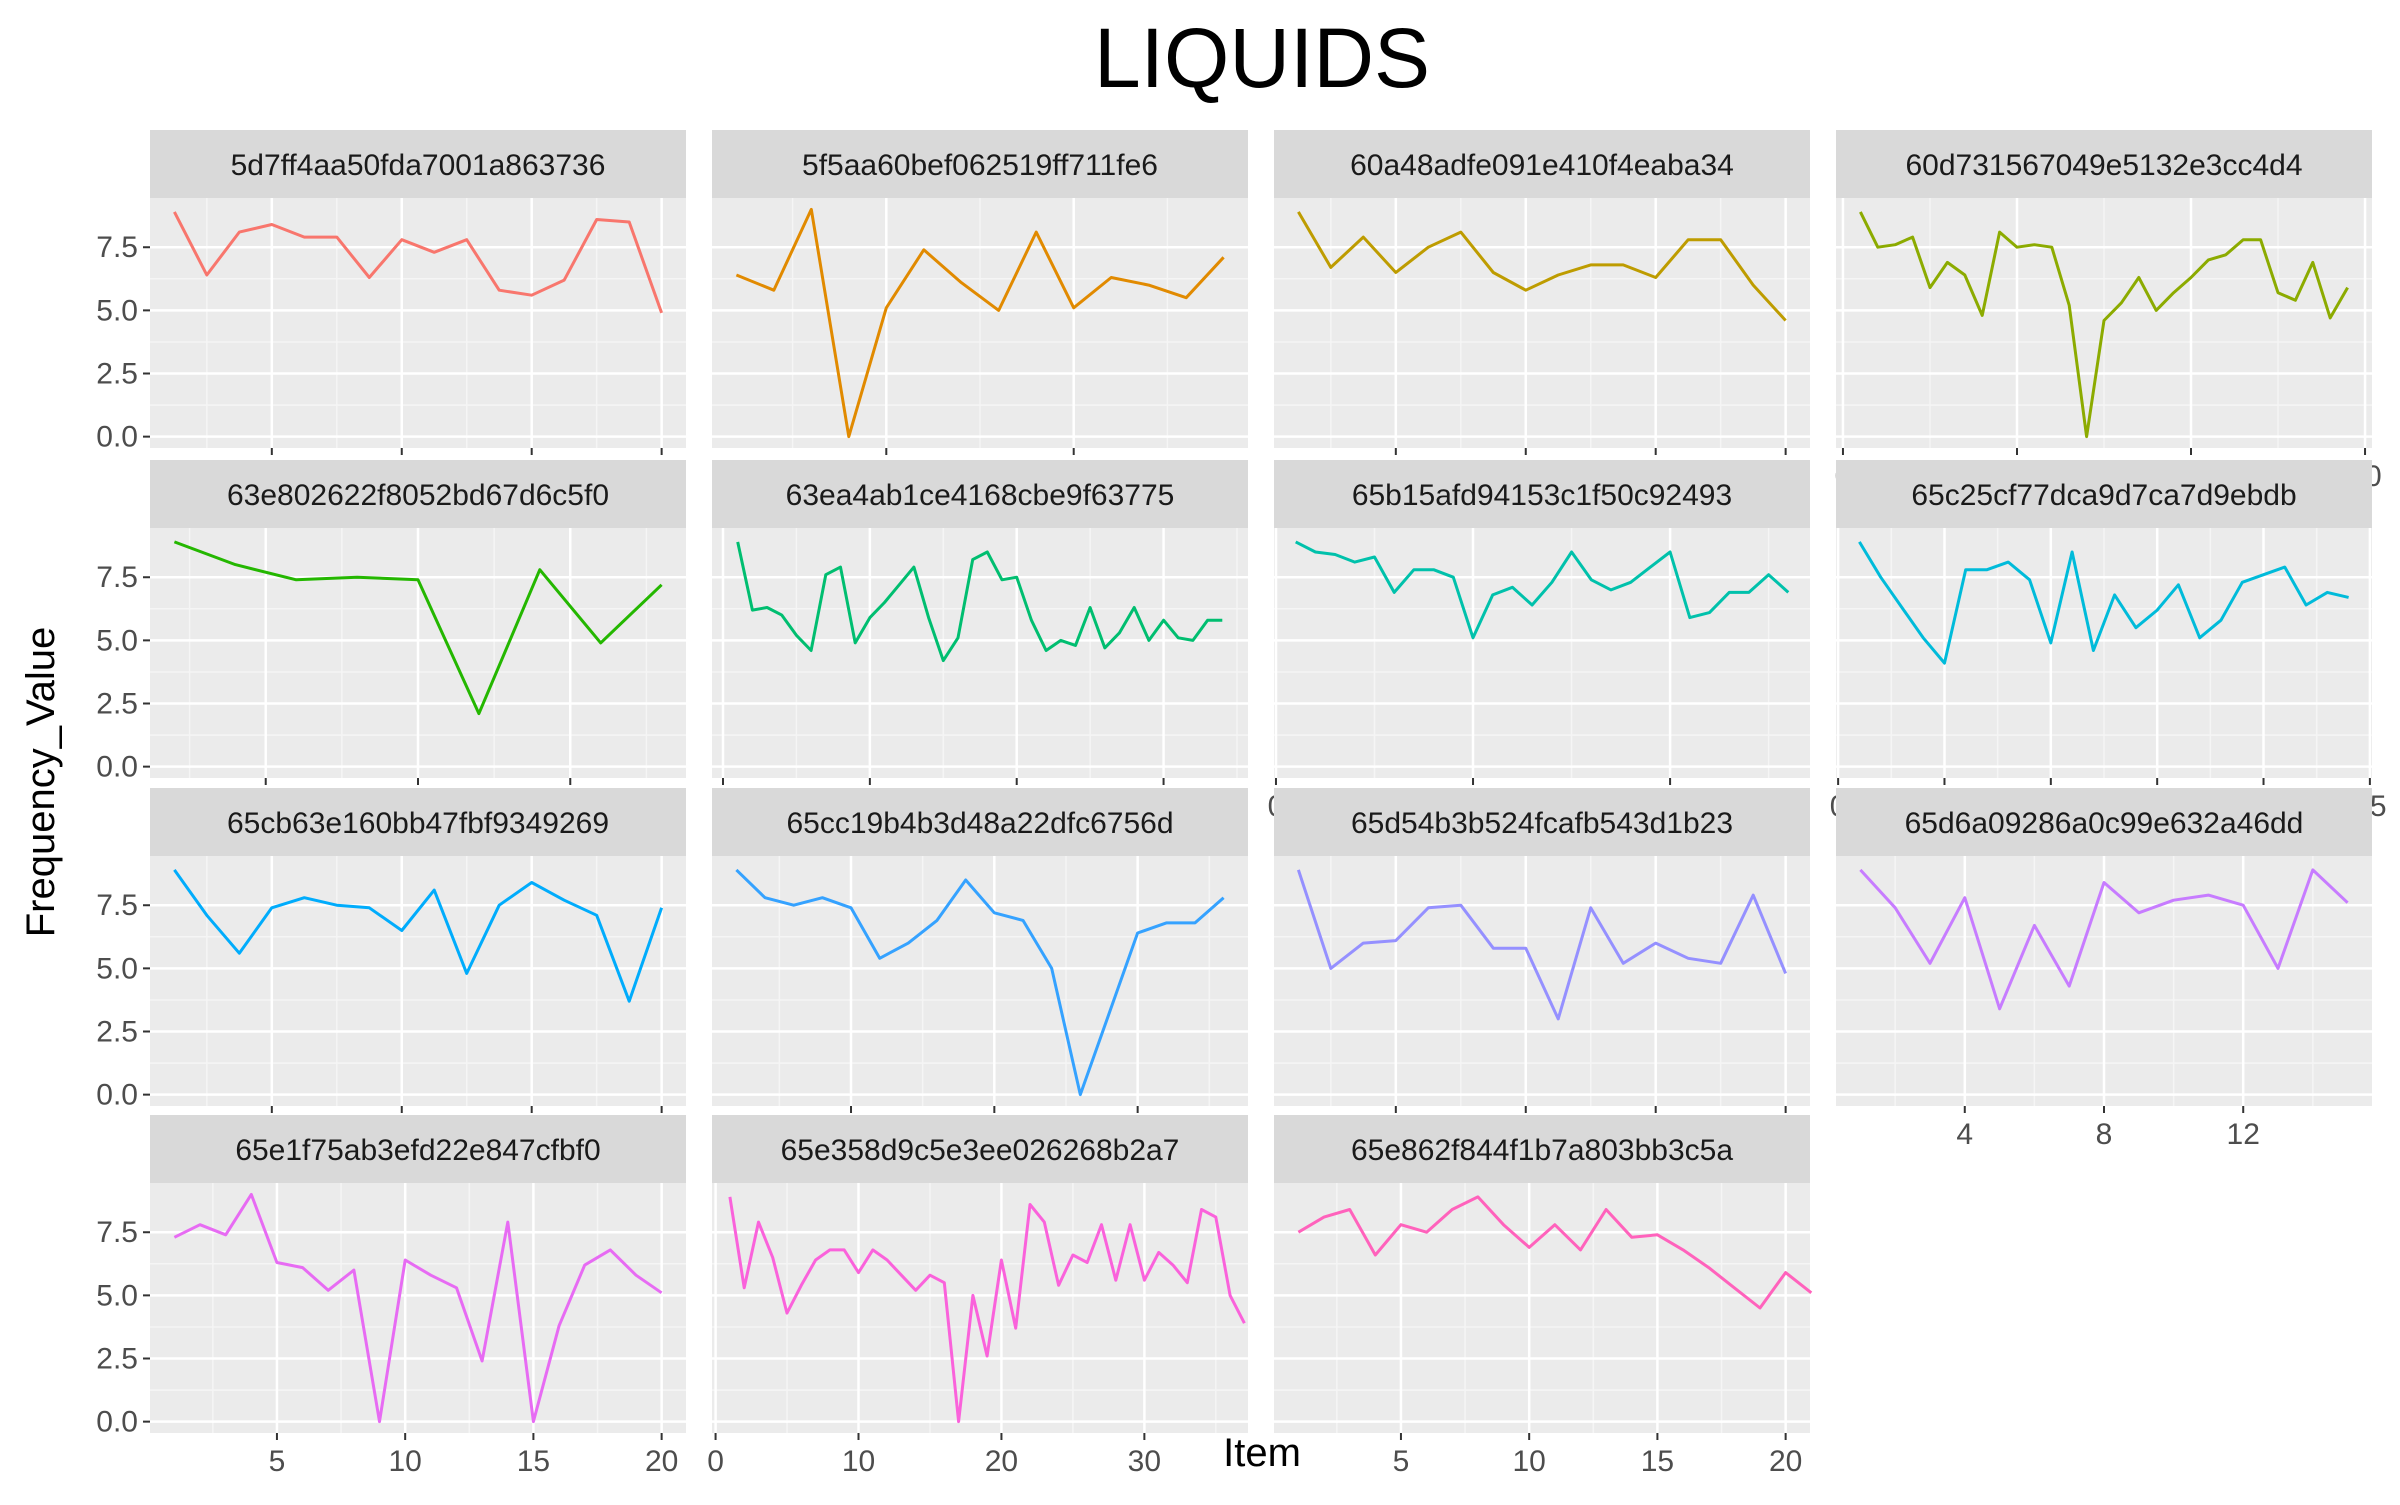 Image resolution: width=2400 pixels, height=1505 pixels. What do you see at coordinates (1542, 165) in the screenshot?
I see `facet-strip-label: 60a48adfe091e410f4eaba34` at bounding box center [1542, 165].